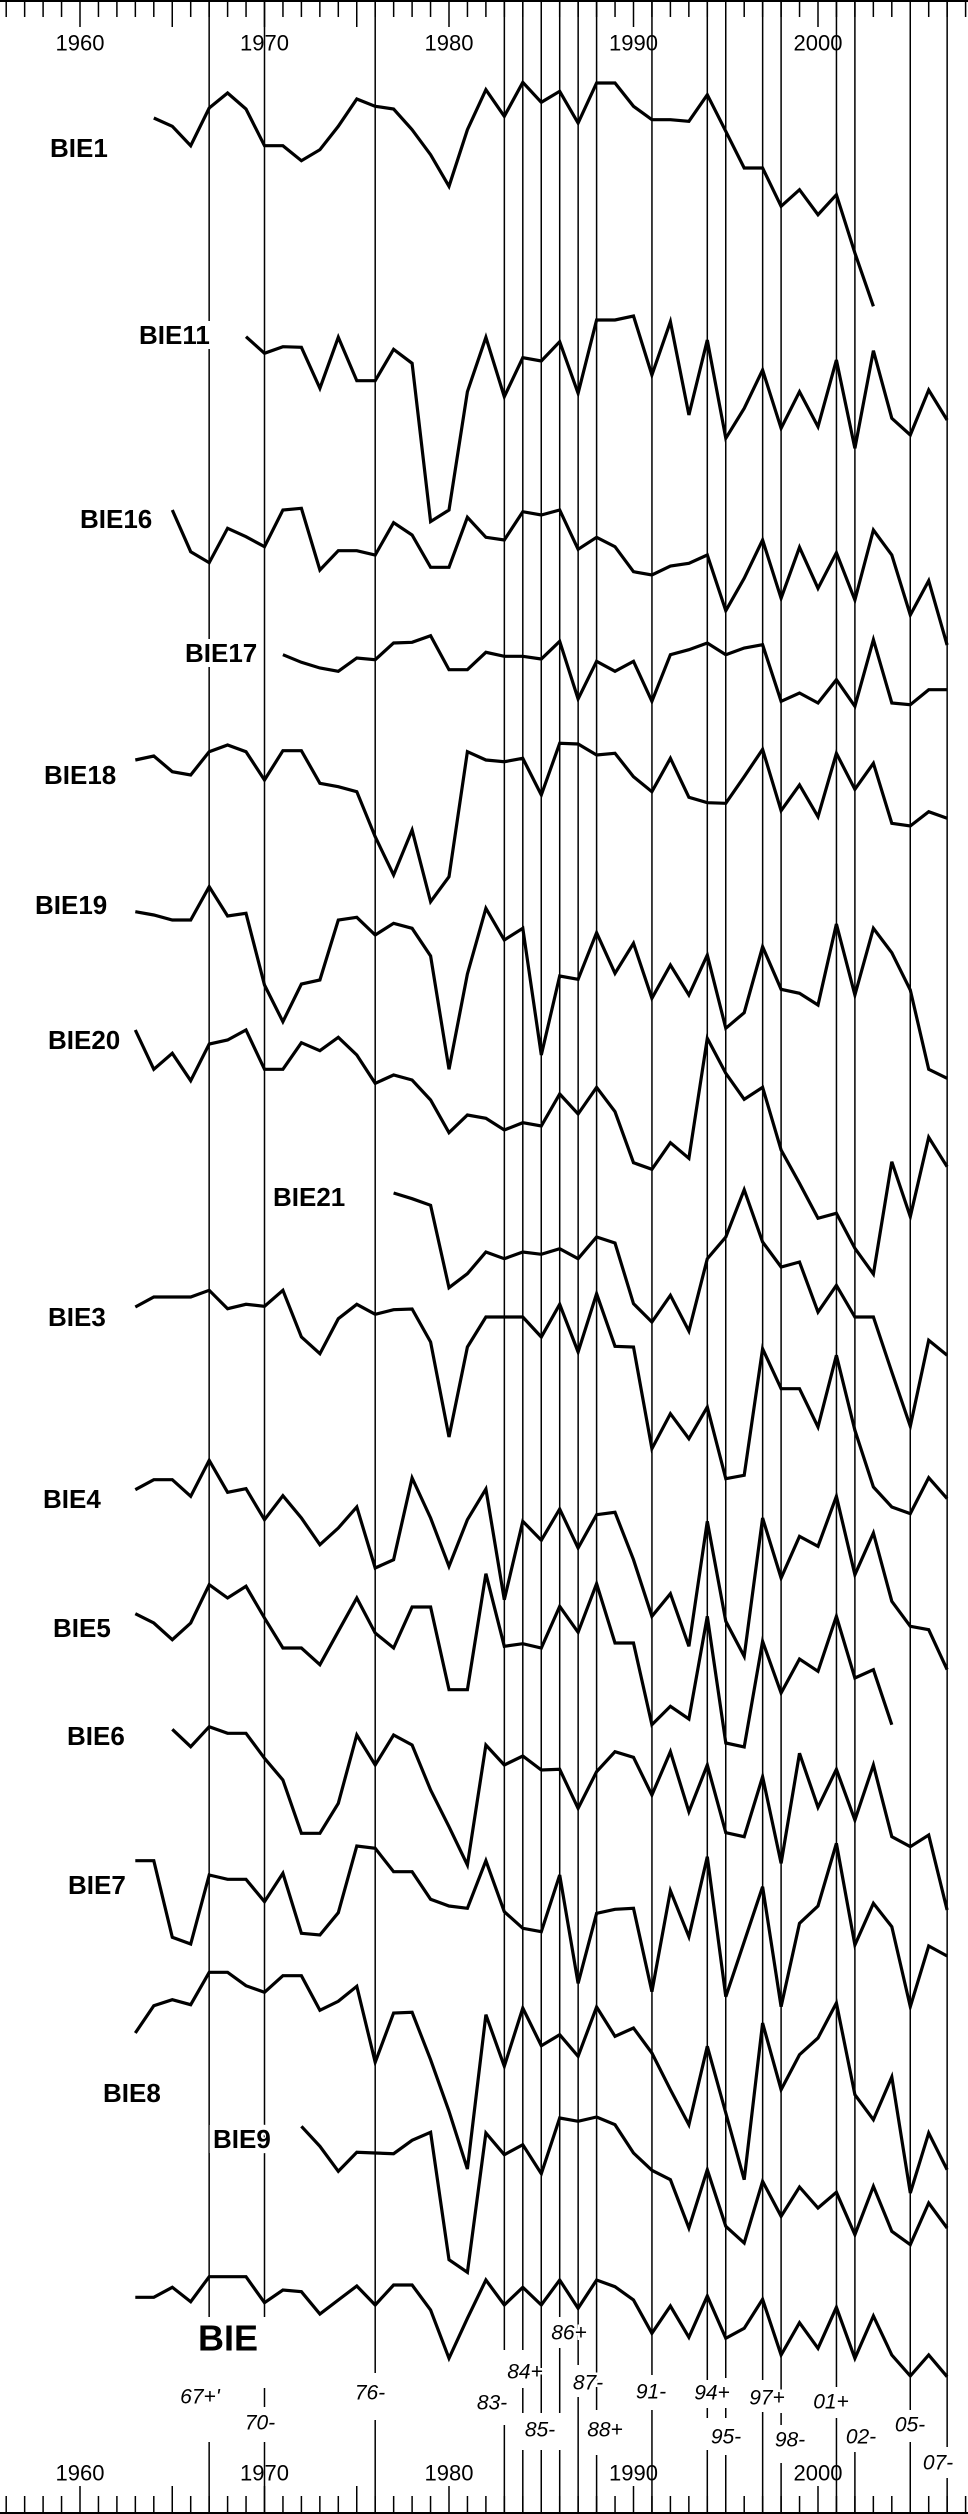 This screenshot has height=2514, width=968. What do you see at coordinates (541, 823) in the screenshot?
I see `series-line-bie18` at bounding box center [541, 823].